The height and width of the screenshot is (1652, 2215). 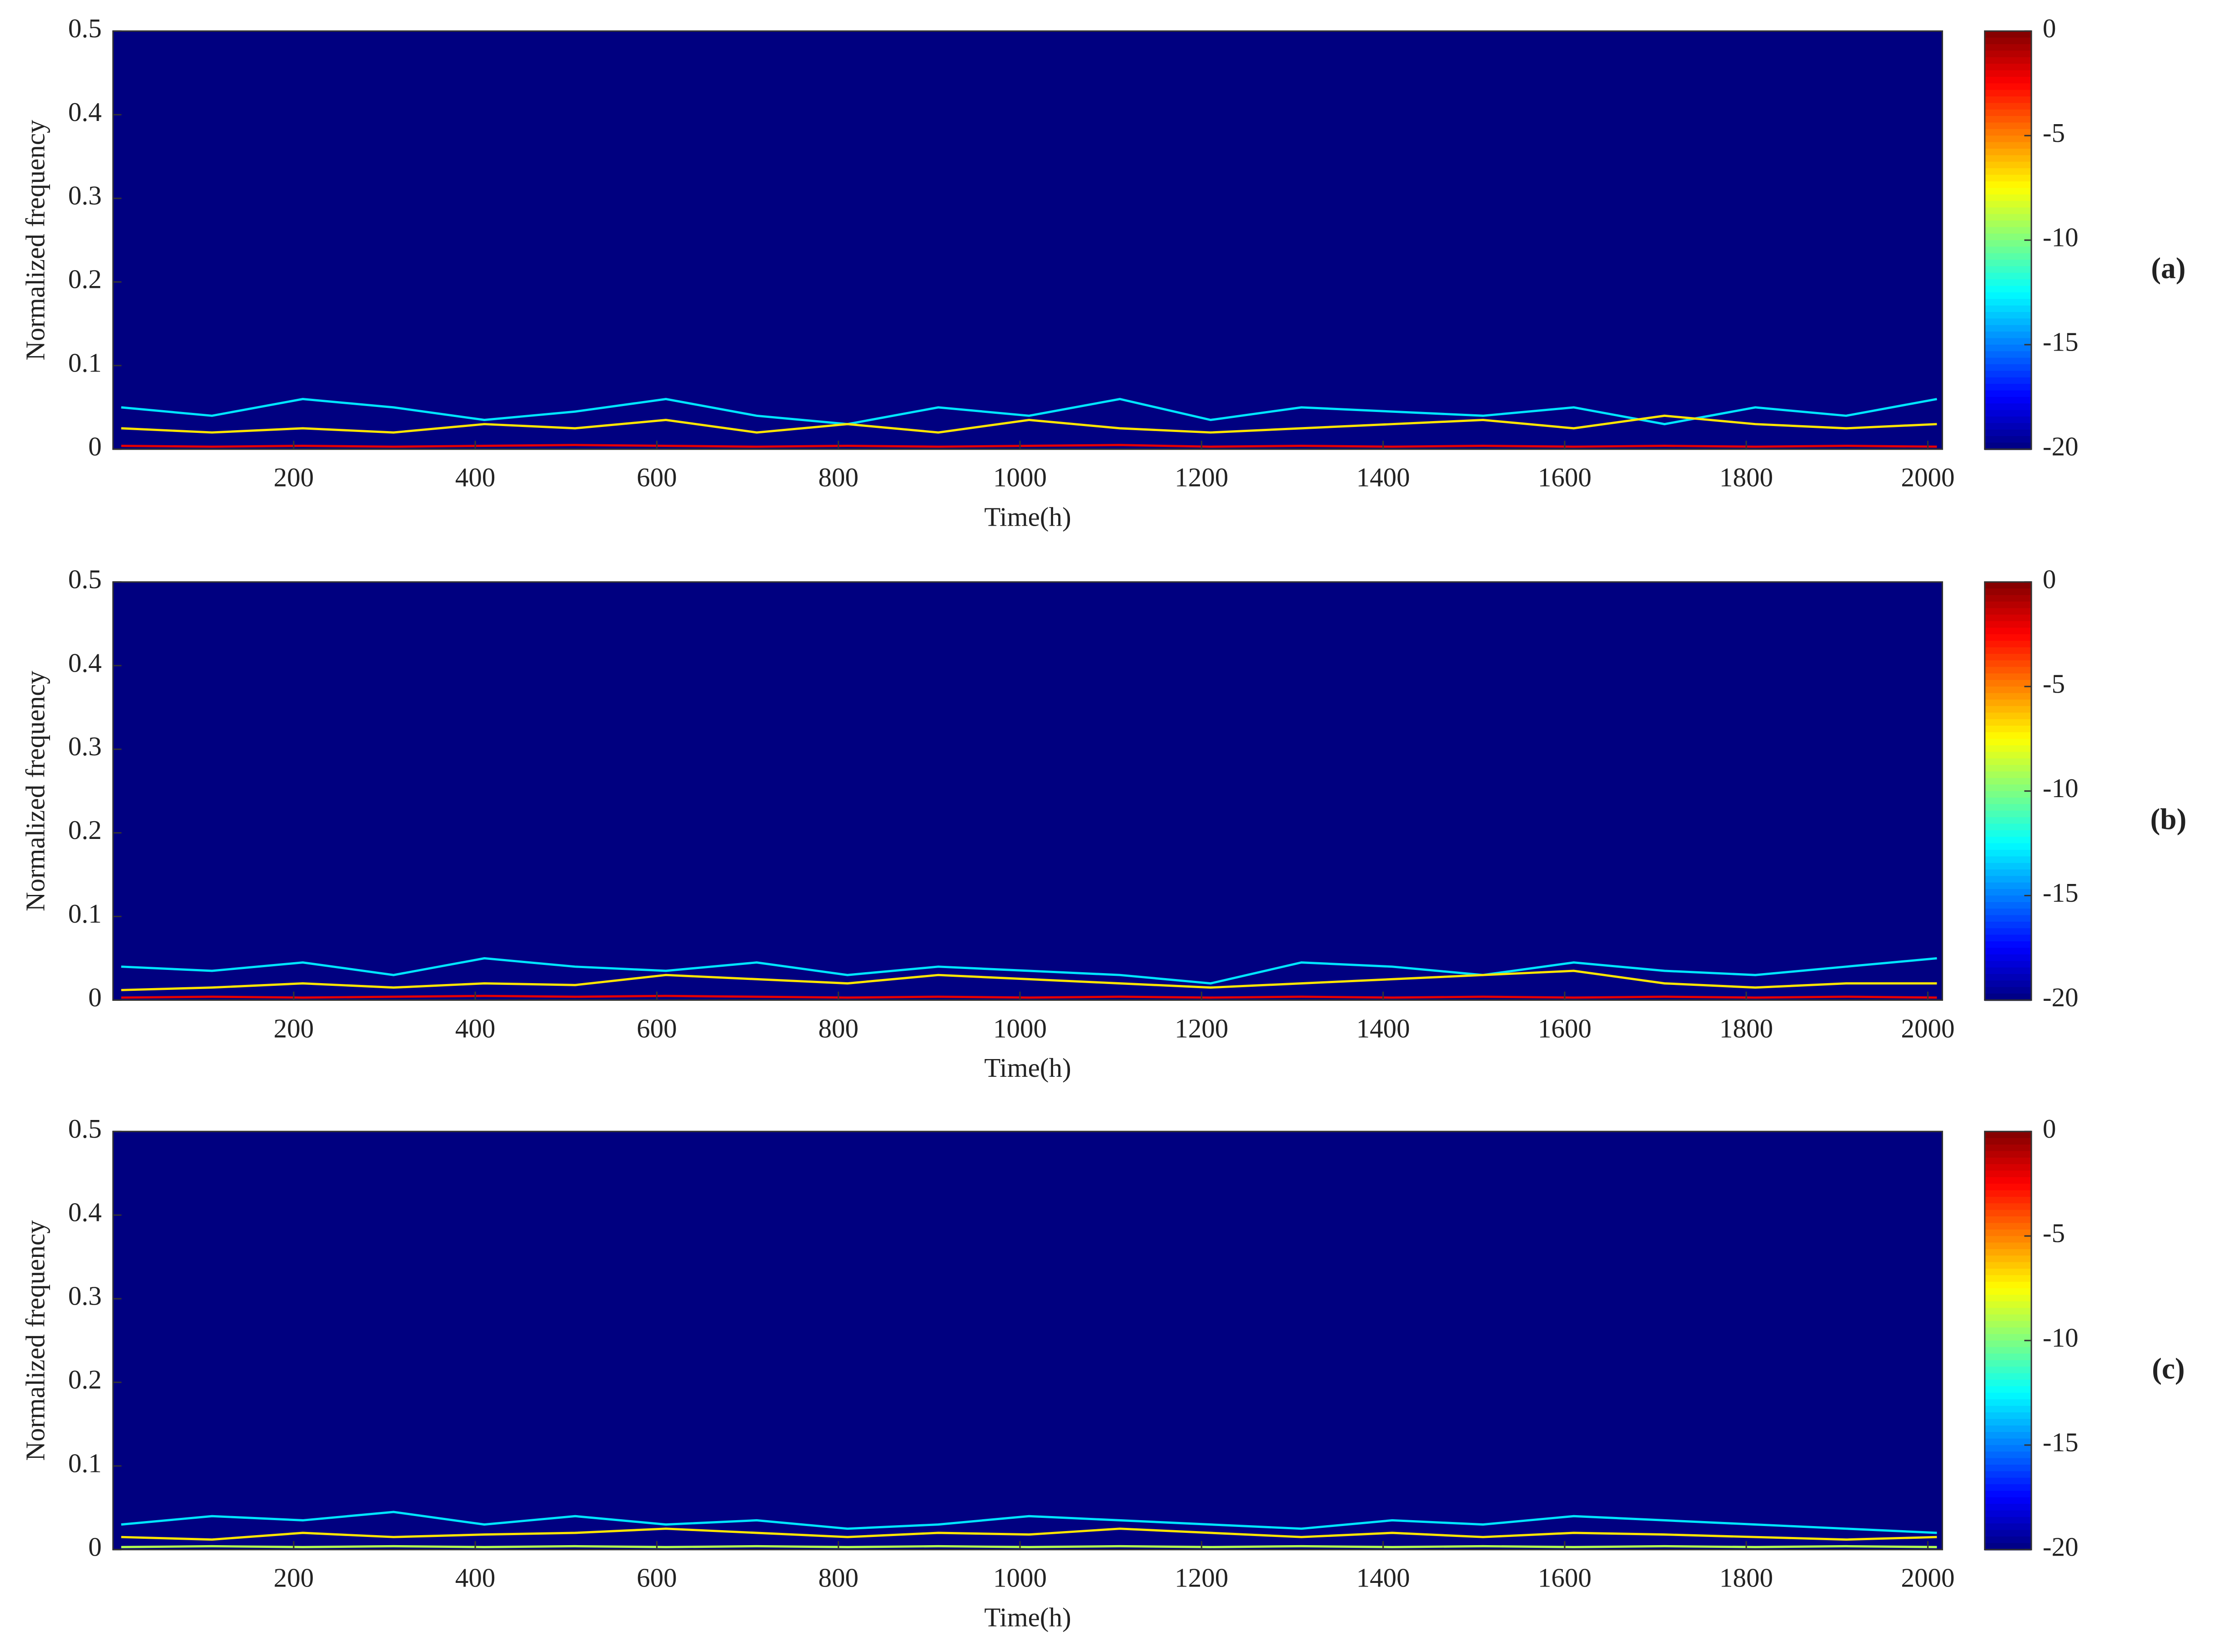 What do you see at coordinates (85, 196) in the screenshot?
I see `y-tick-label: 0.3` at bounding box center [85, 196].